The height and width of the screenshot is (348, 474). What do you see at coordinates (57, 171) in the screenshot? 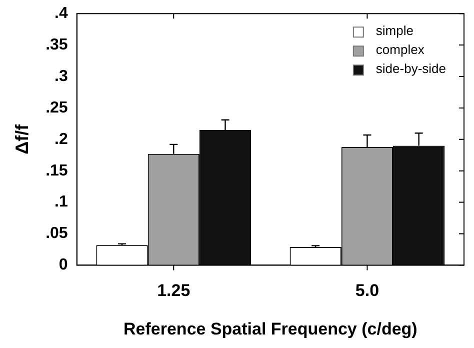
I see `y-tick-label: .15` at bounding box center [57, 171].